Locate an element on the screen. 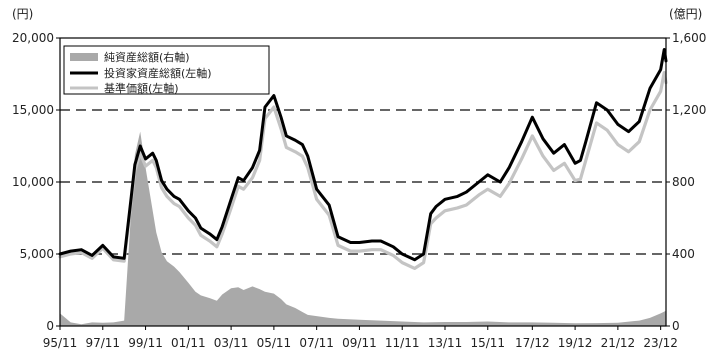 Image resolution: width=707 pixels, height=354 pixels. right-axis-tick-label-2: 800 is located at coordinates (683, 182).